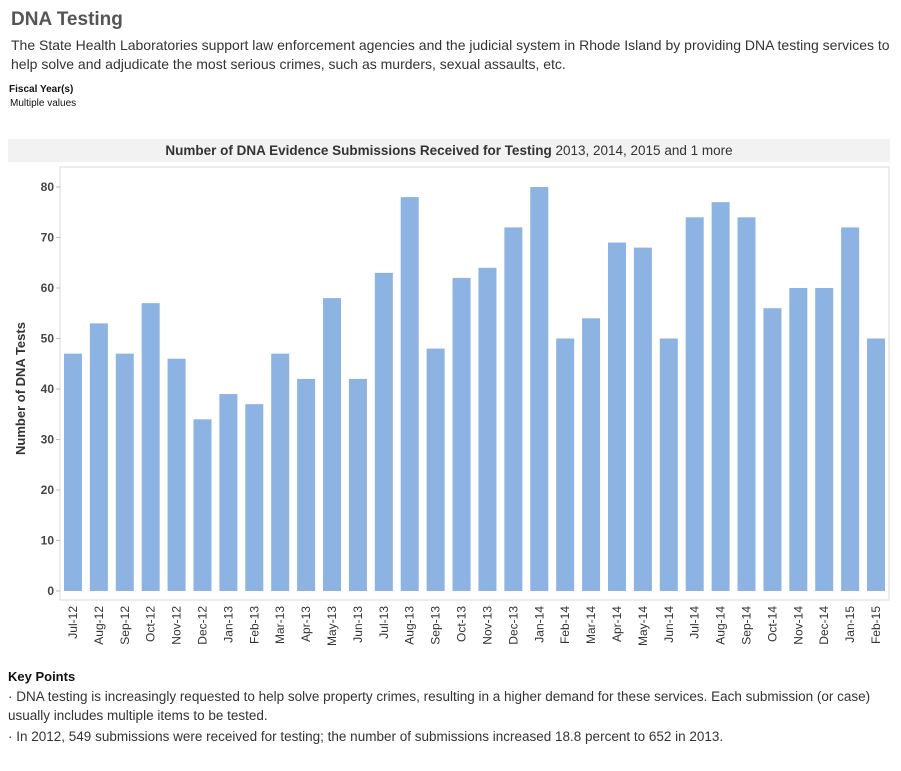 The width and height of the screenshot is (901, 771). I want to click on x-tick-label: Dec-14, so click(824, 625).